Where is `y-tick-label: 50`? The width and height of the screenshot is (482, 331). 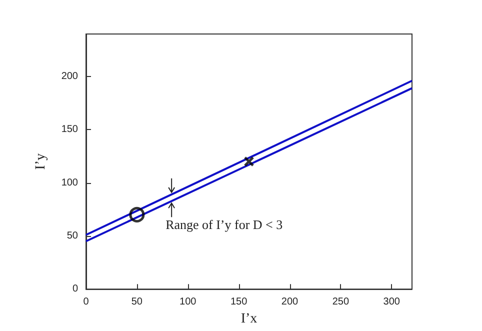
y-tick-label: 50 is located at coordinates (72, 236).